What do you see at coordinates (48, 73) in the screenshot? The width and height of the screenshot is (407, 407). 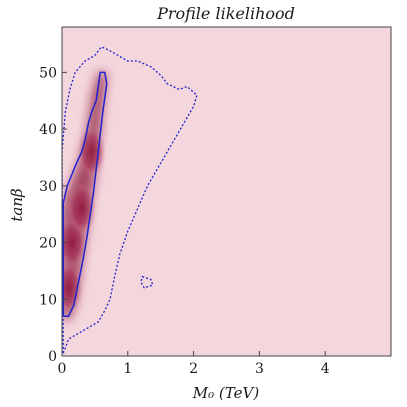 I see `y-tick-label: 50` at bounding box center [48, 73].